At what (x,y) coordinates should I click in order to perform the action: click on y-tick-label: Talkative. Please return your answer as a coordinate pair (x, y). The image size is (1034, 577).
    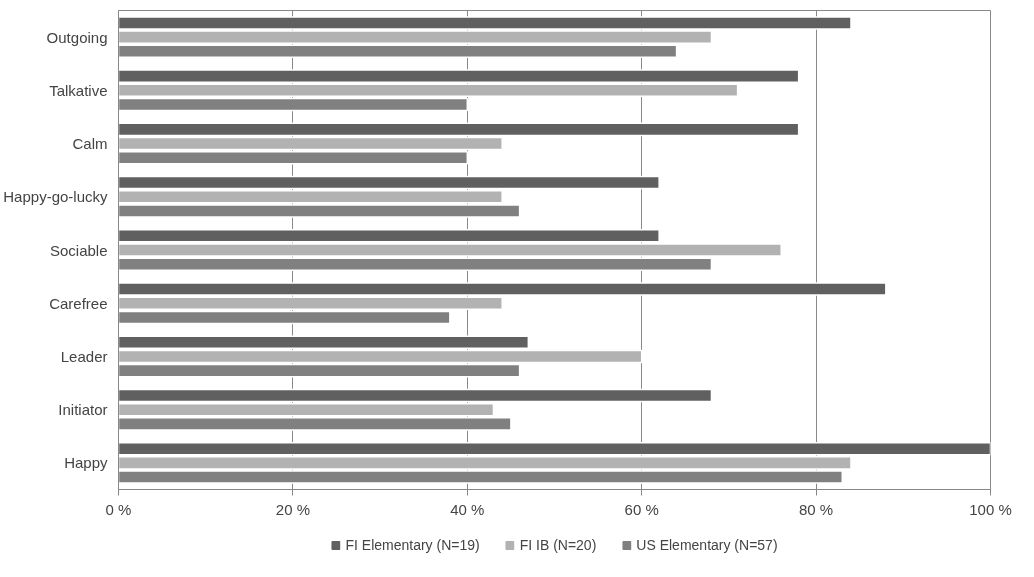
    Looking at the image, I should click on (78, 90).